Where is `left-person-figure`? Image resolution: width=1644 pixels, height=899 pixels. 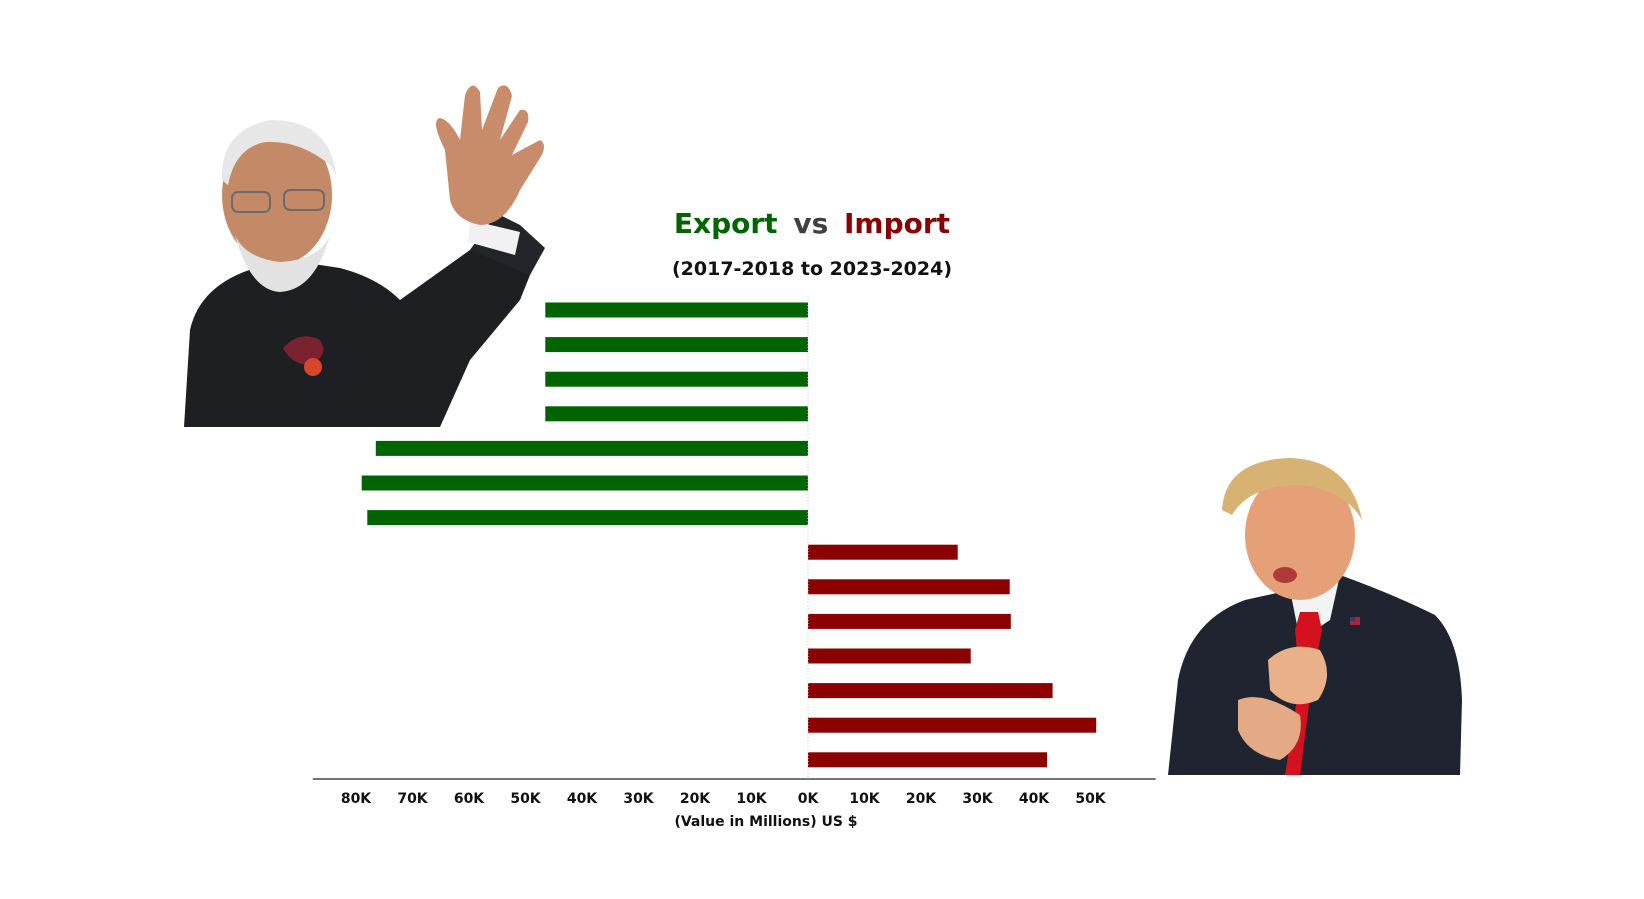
left-person-figure is located at coordinates (364, 256).